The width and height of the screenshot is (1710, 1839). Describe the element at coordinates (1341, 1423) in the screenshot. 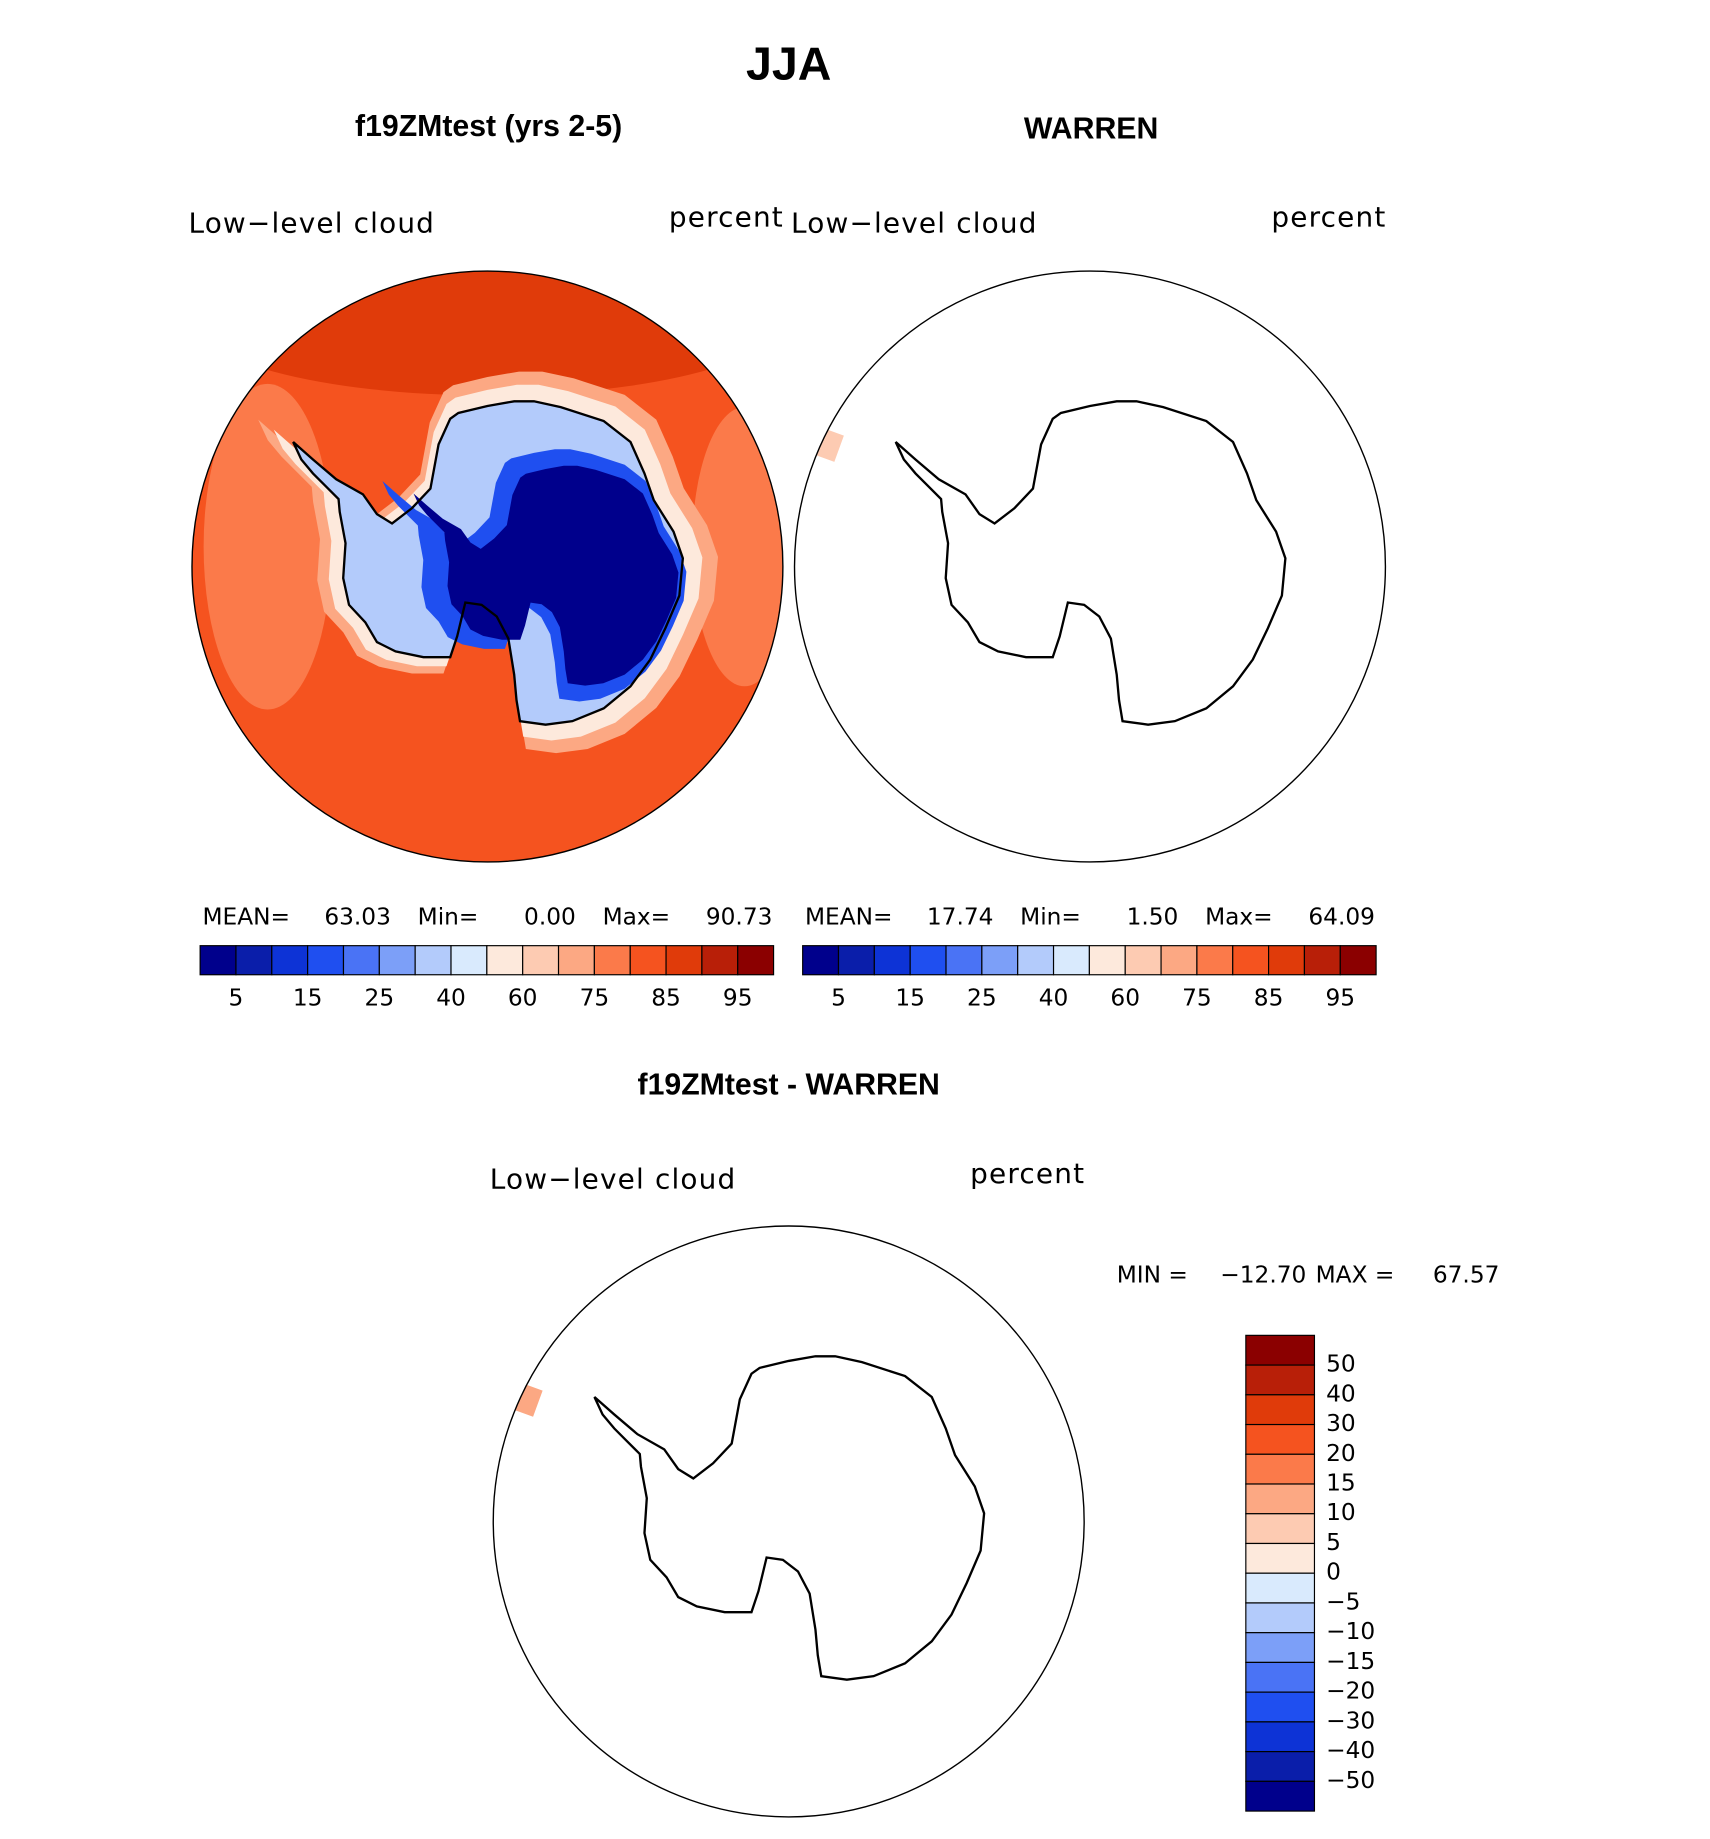

I see `colorbar-label: 30` at that location.